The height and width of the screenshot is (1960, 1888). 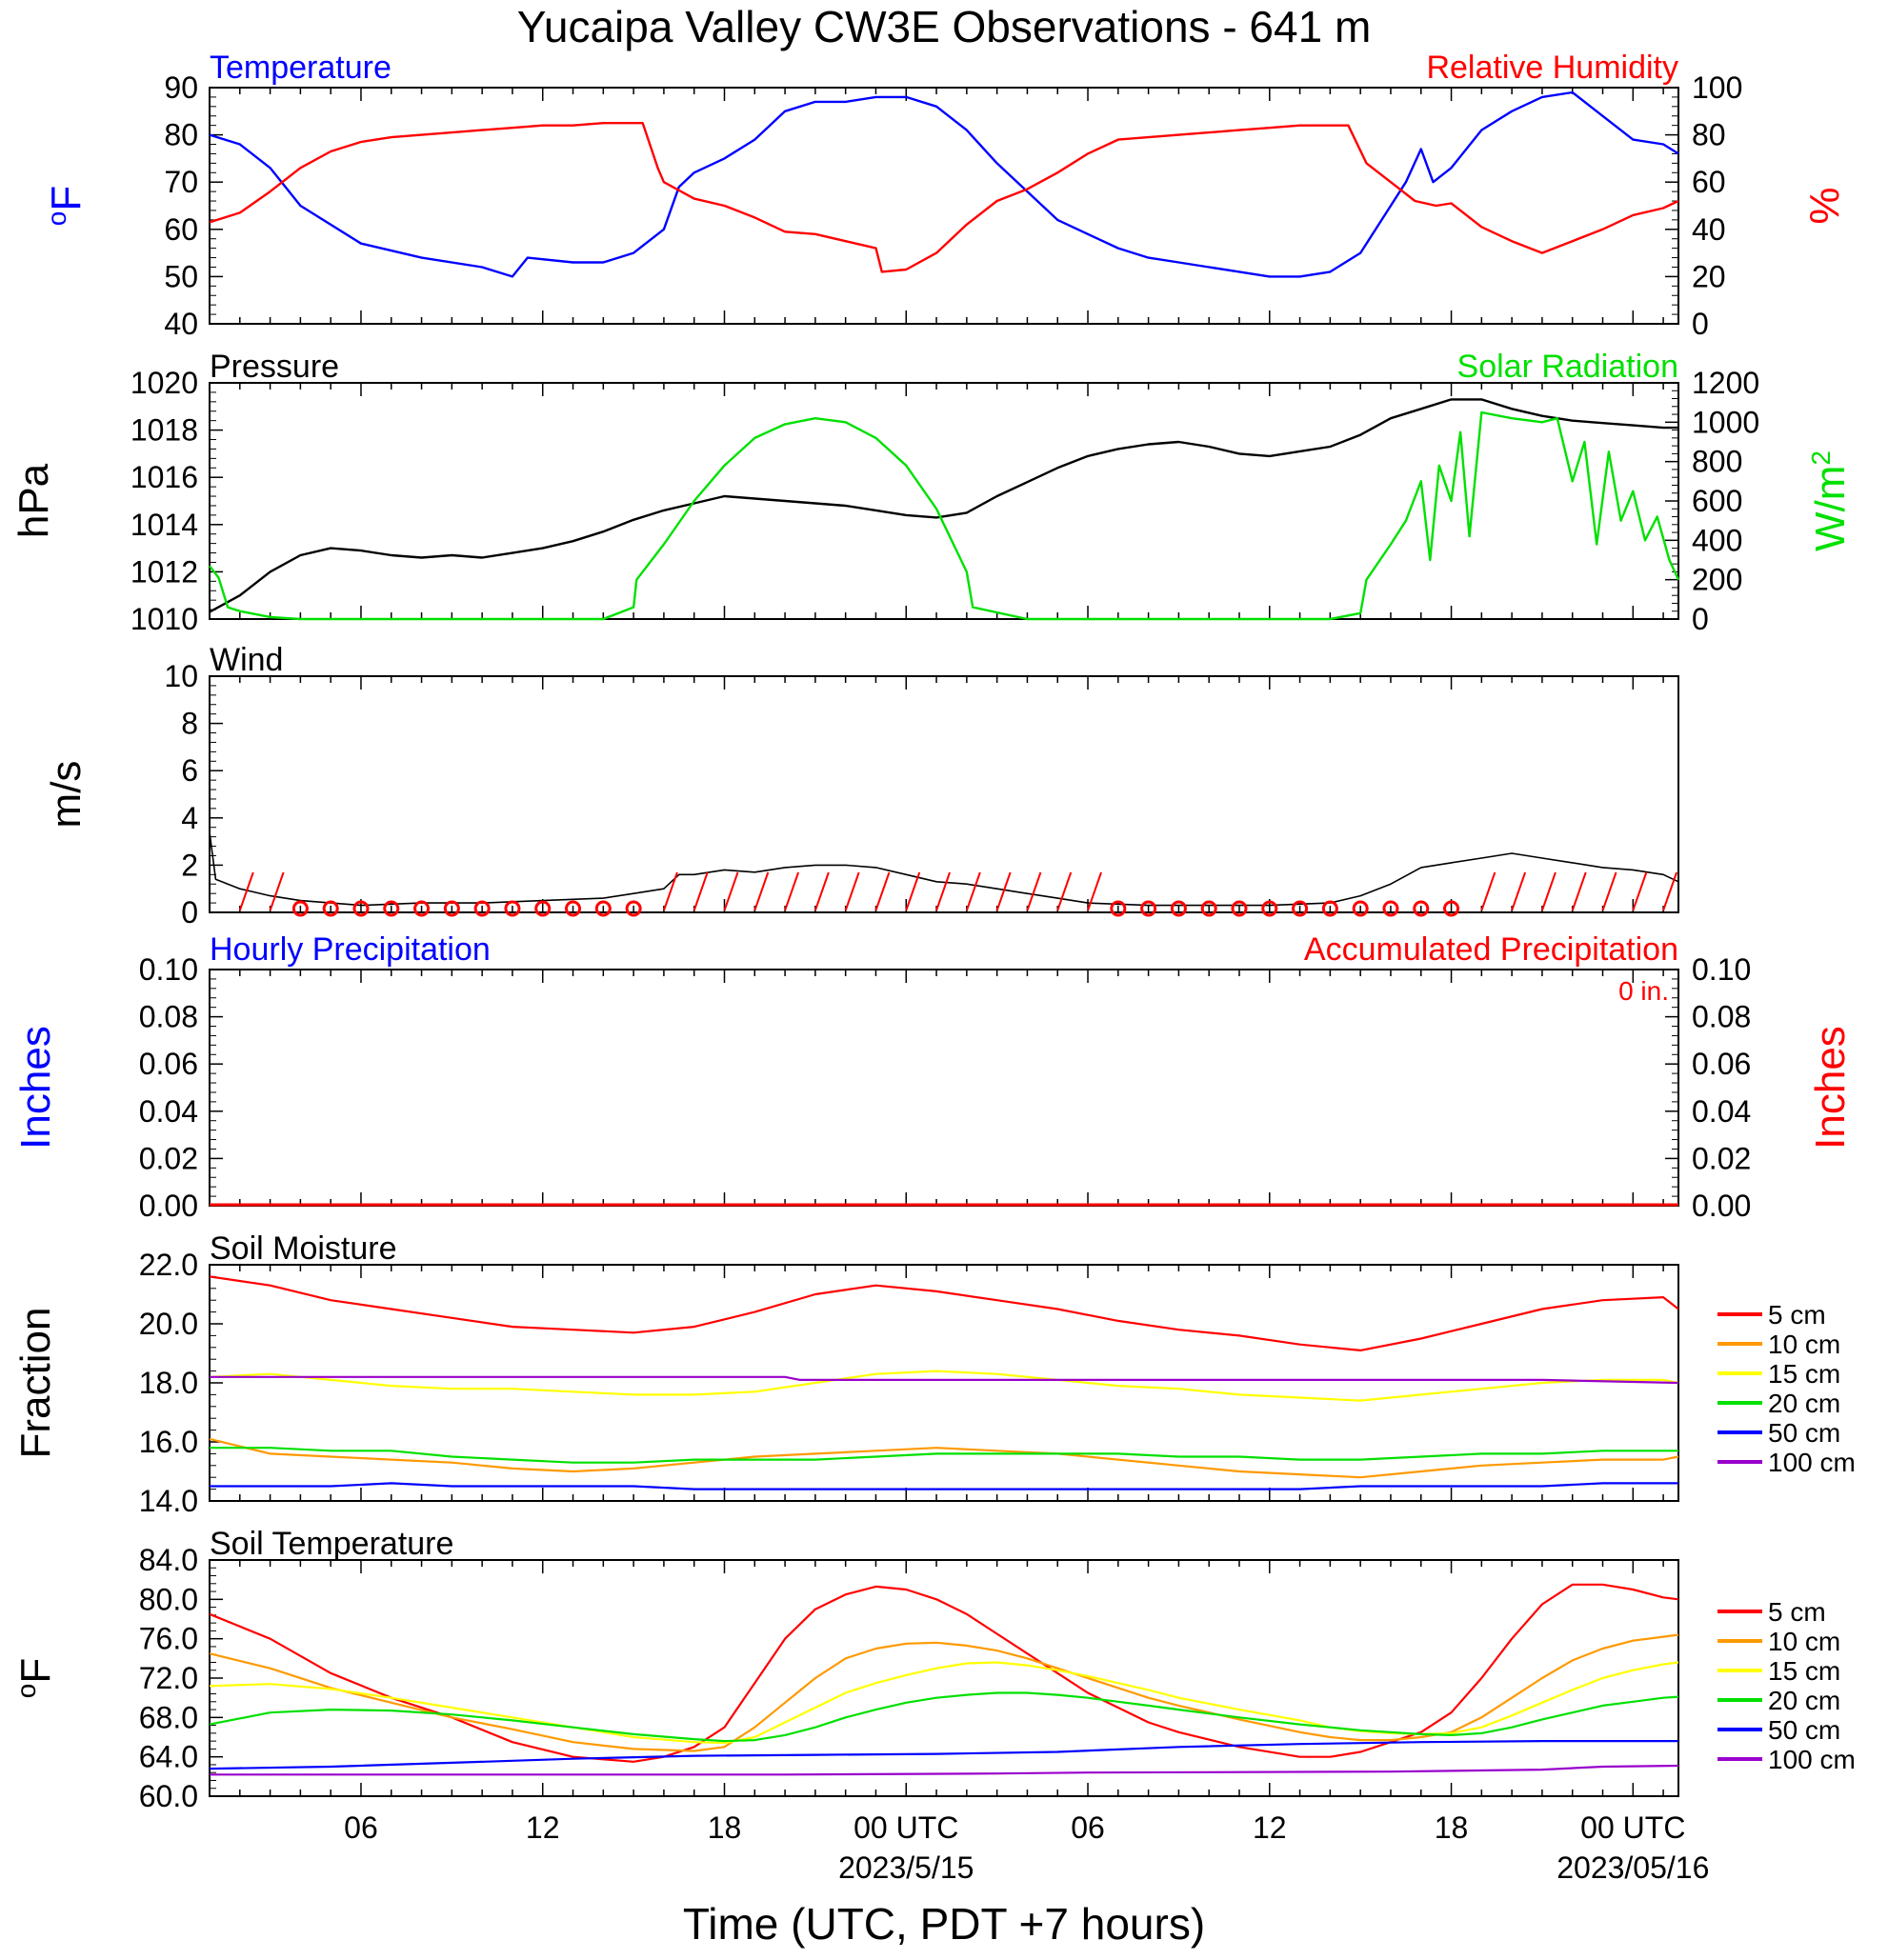 I want to click on soil-temperature-legend-label: 50 cm, so click(x=1804, y=1730).